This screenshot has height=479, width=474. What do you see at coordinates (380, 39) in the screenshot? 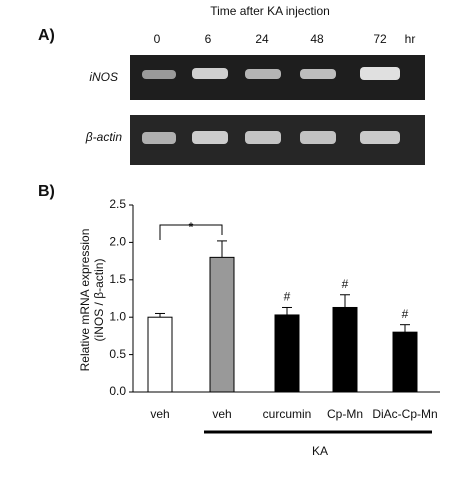
I see `time-label: 72` at bounding box center [380, 39].